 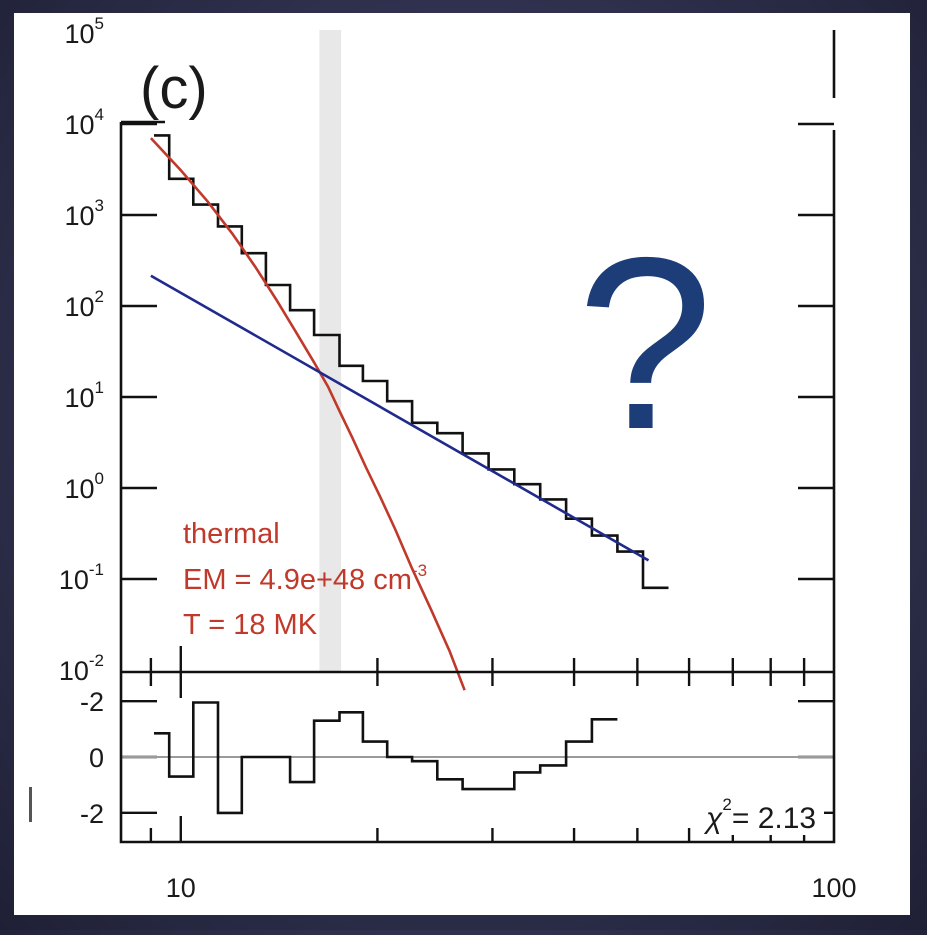 What do you see at coordinates (181, 888) in the screenshot?
I see `x-tick-label: 10` at bounding box center [181, 888].